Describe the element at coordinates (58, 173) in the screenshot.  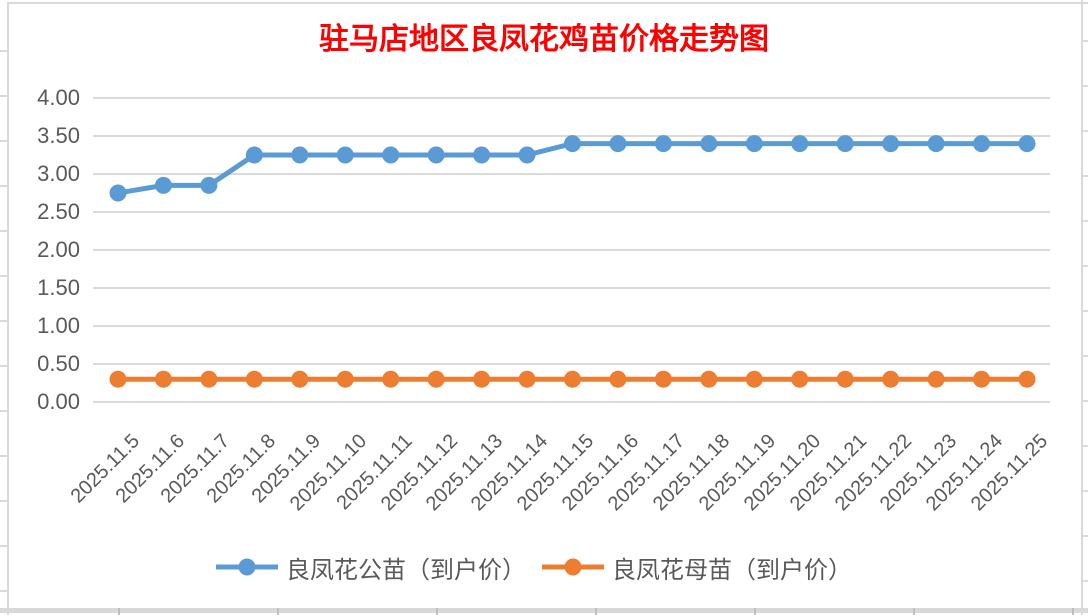
I see `y-axis-label: 3.00` at that location.